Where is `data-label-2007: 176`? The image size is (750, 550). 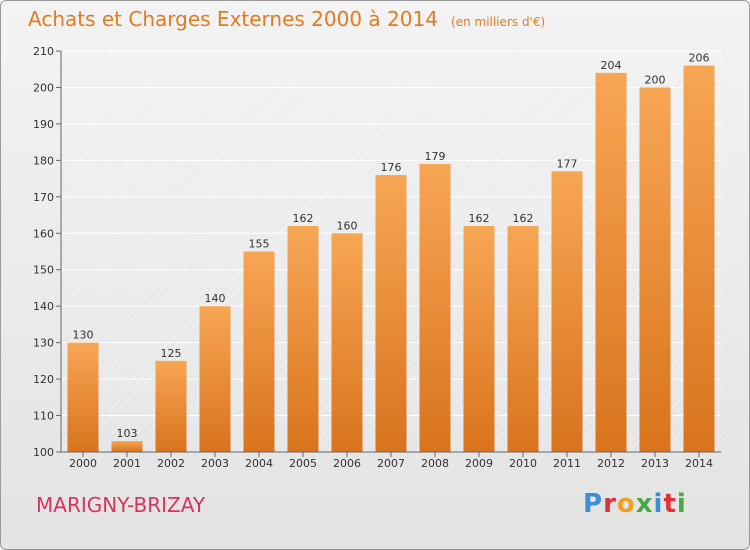 data-label-2007: 176 is located at coordinates (391, 167).